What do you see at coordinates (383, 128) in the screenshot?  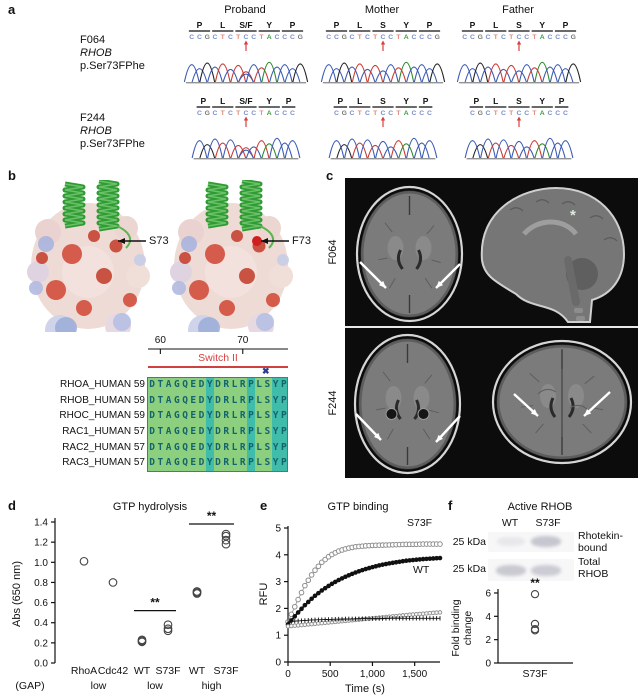 I see `chromatogram-f244-mother: P L S Y PC G C T C T C C T A C C C` at bounding box center [383, 128].